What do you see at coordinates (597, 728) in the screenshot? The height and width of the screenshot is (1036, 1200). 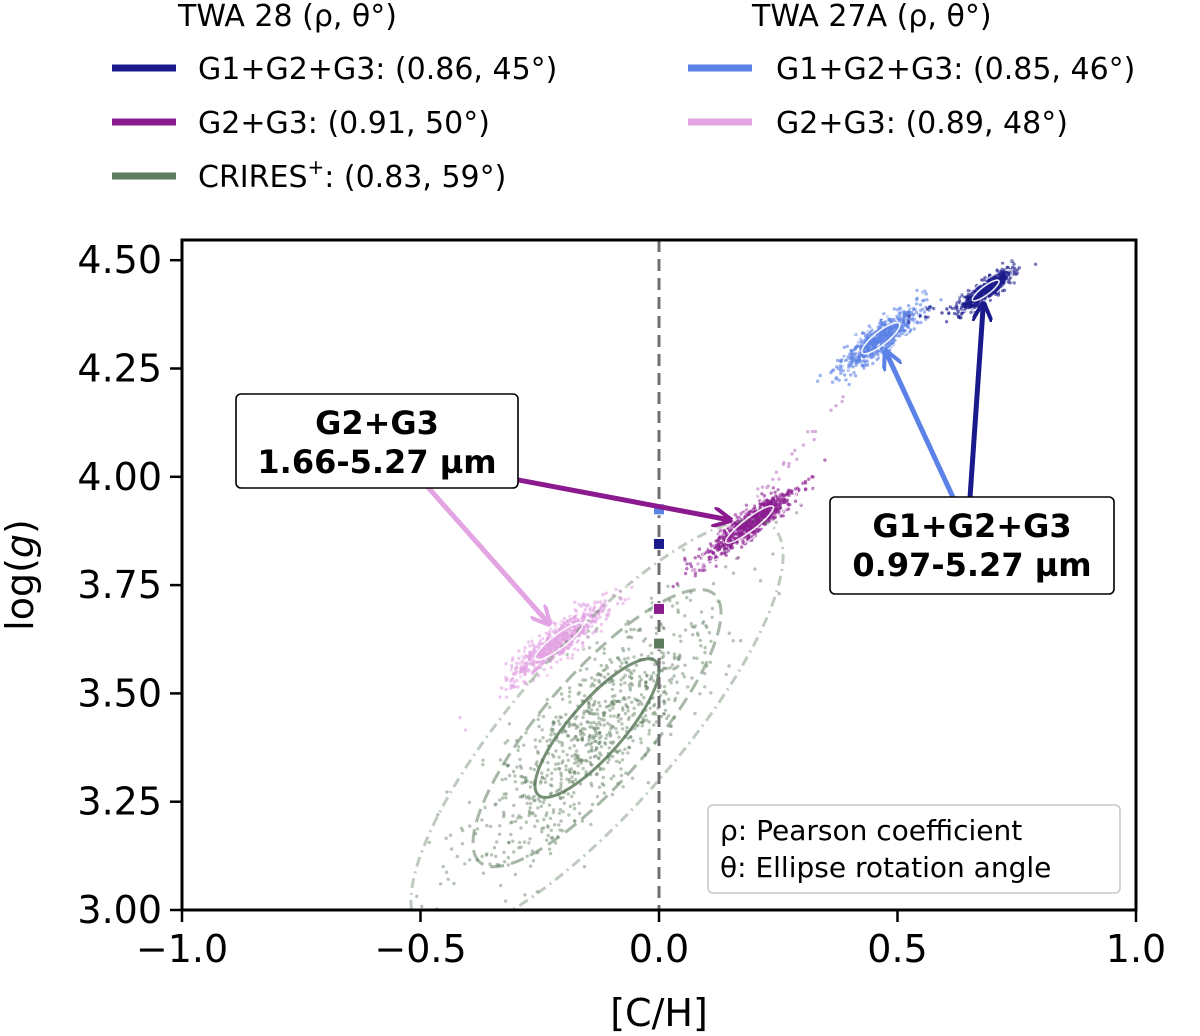 I see `contour-ellipse` at bounding box center [597, 728].